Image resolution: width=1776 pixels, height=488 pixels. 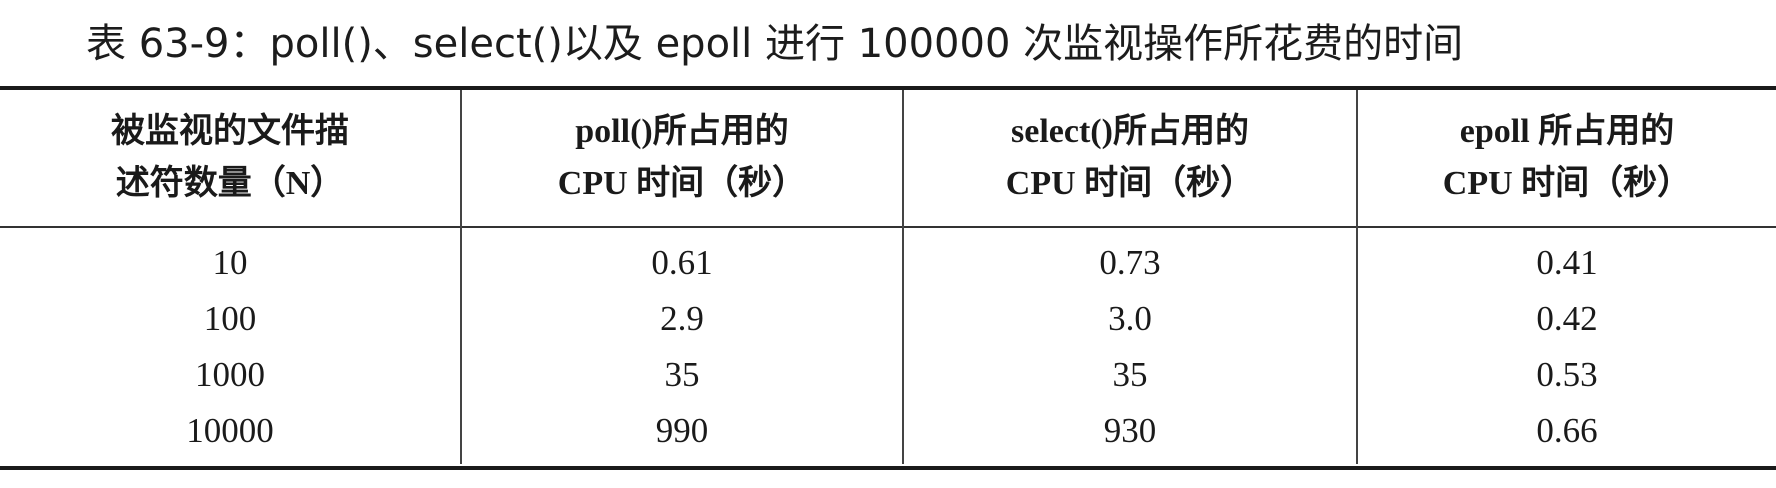 I want to click on cell-fd-count: 100, so click(x=230, y=318).